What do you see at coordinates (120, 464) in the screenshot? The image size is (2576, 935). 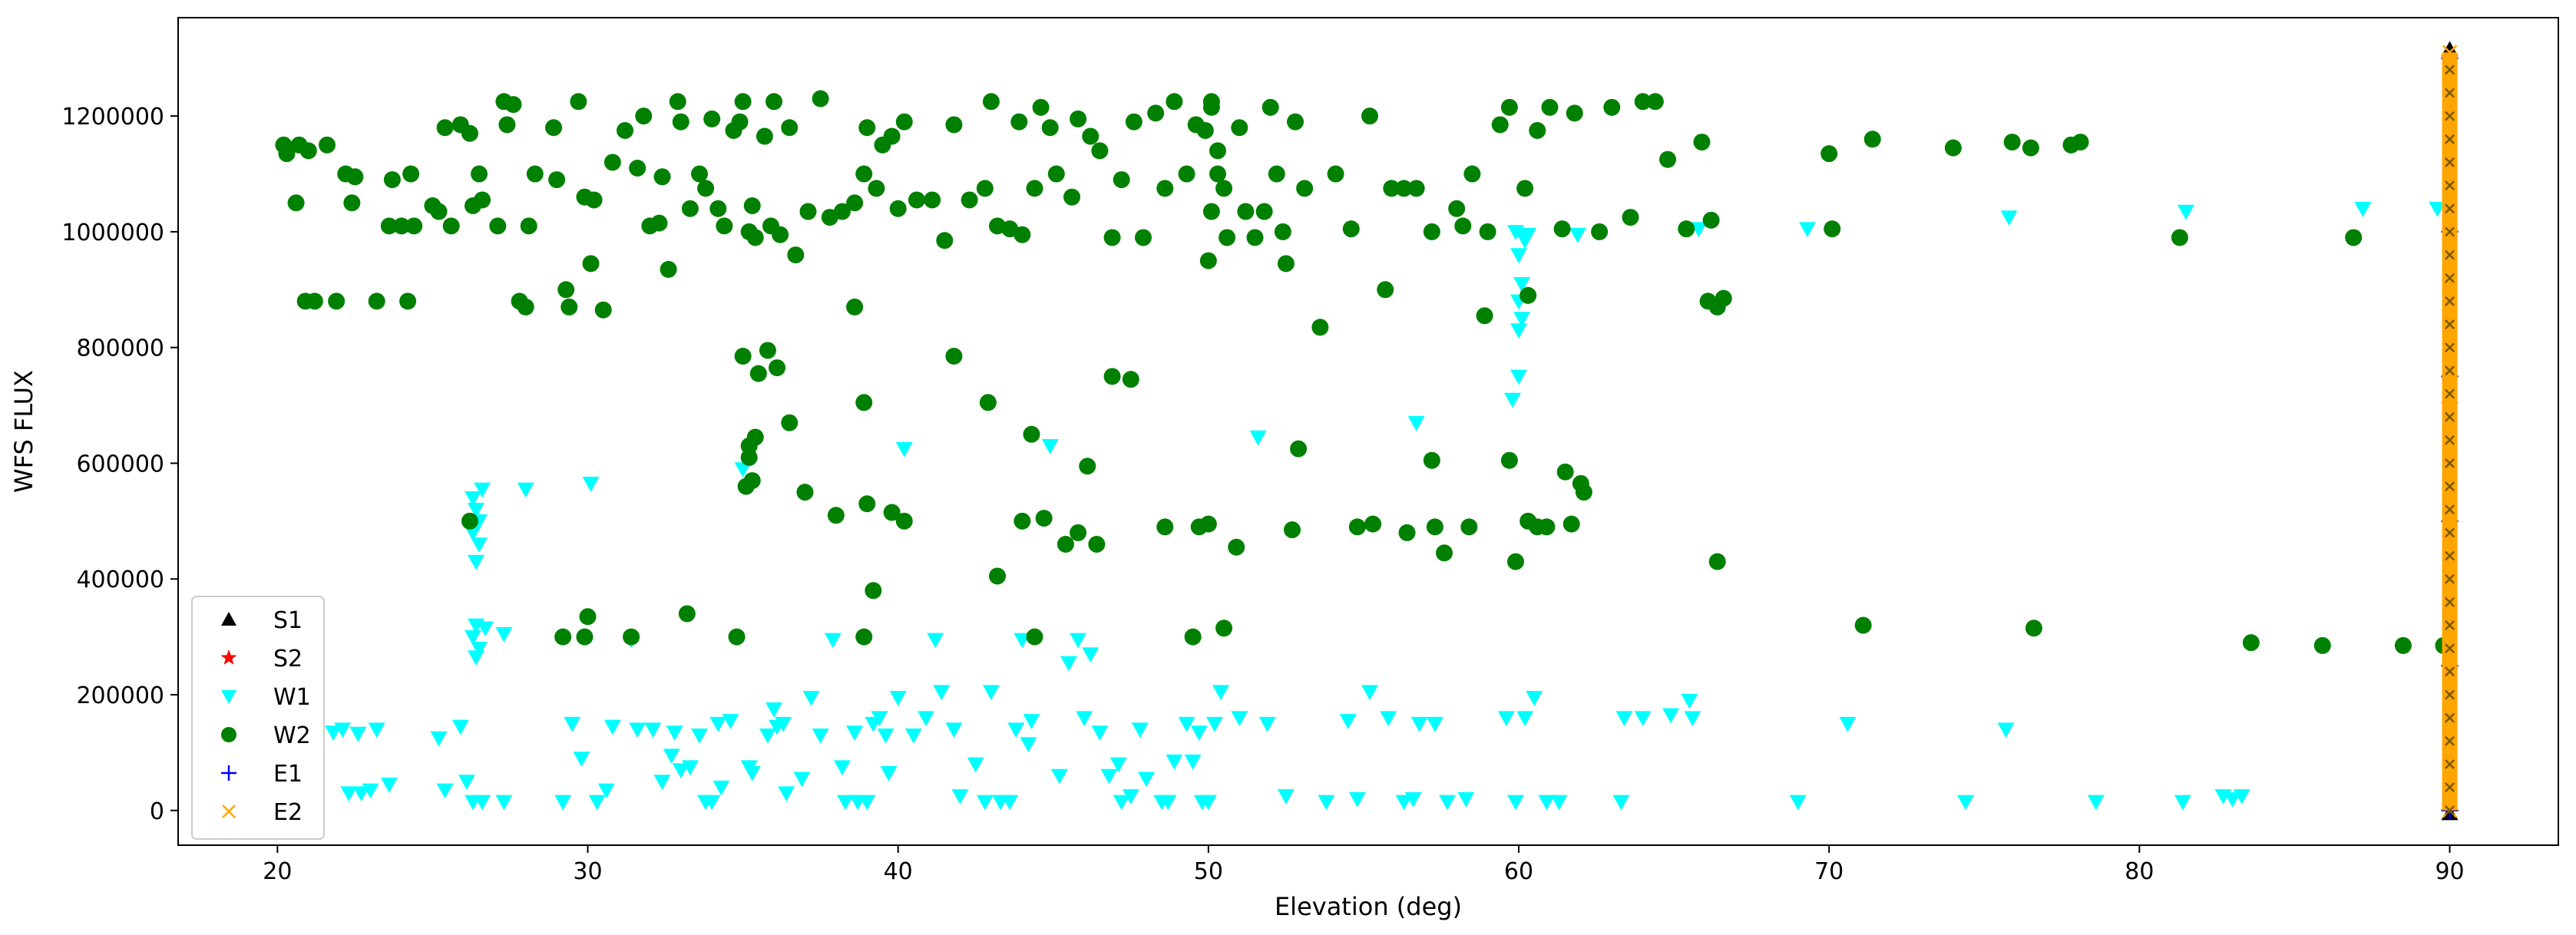 I see `y-tick-label: 600000` at bounding box center [120, 464].